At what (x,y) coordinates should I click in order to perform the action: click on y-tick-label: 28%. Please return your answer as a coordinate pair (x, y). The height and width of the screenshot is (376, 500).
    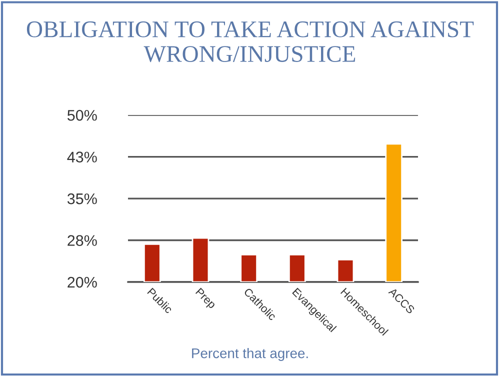
    Looking at the image, I should click on (82, 240).